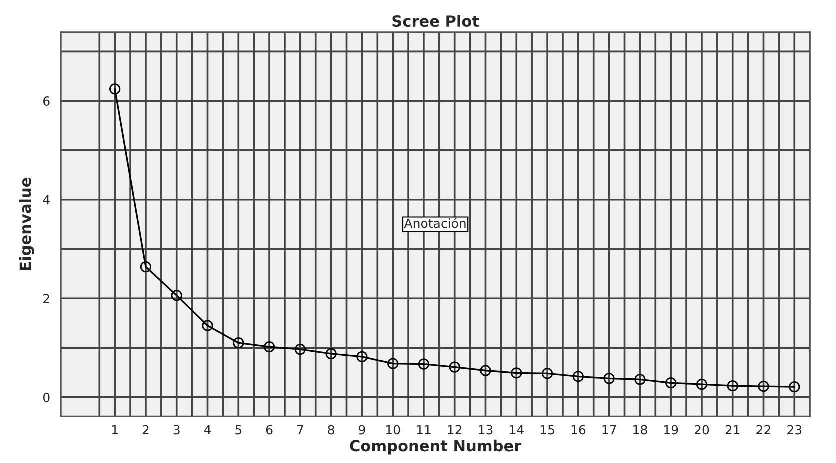  What do you see at coordinates (486, 430) in the screenshot?
I see `x-tick-label: 13` at bounding box center [486, 430].